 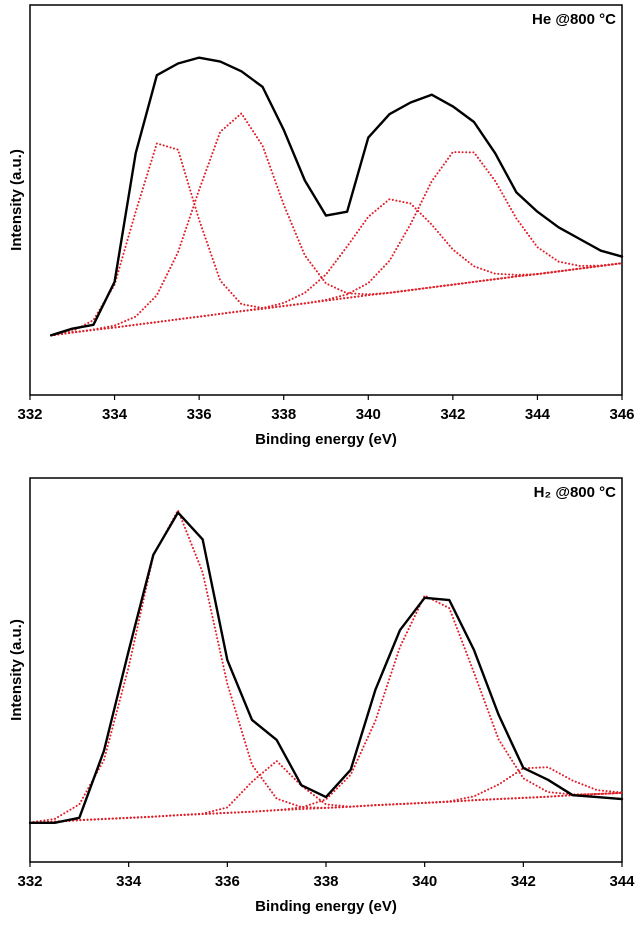 What do you see at coordinates (575, 492) in the screenshot?
I see `annotation: H₂ @800 °C` at bounding box center [575, 492].